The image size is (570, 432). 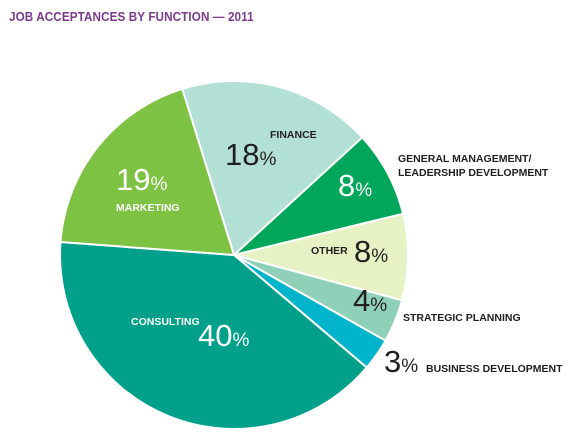 I want to click on slice-value-business-development: 3%, so click(x=401, y=361).